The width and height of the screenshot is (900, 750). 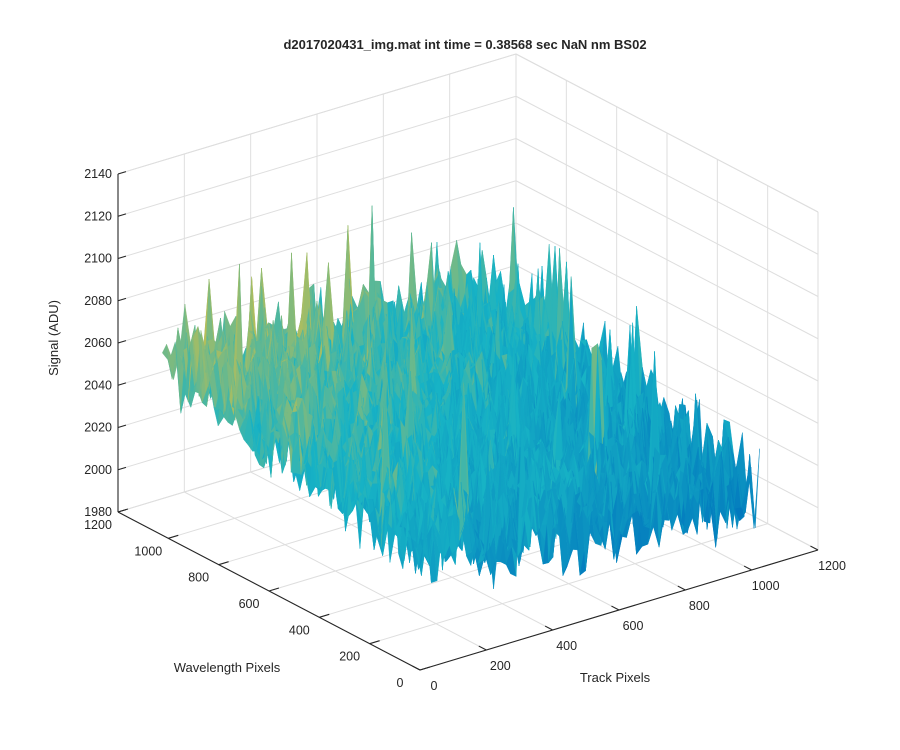 I want to click on z-tick-label: 2120, so click(x=98, y=216).